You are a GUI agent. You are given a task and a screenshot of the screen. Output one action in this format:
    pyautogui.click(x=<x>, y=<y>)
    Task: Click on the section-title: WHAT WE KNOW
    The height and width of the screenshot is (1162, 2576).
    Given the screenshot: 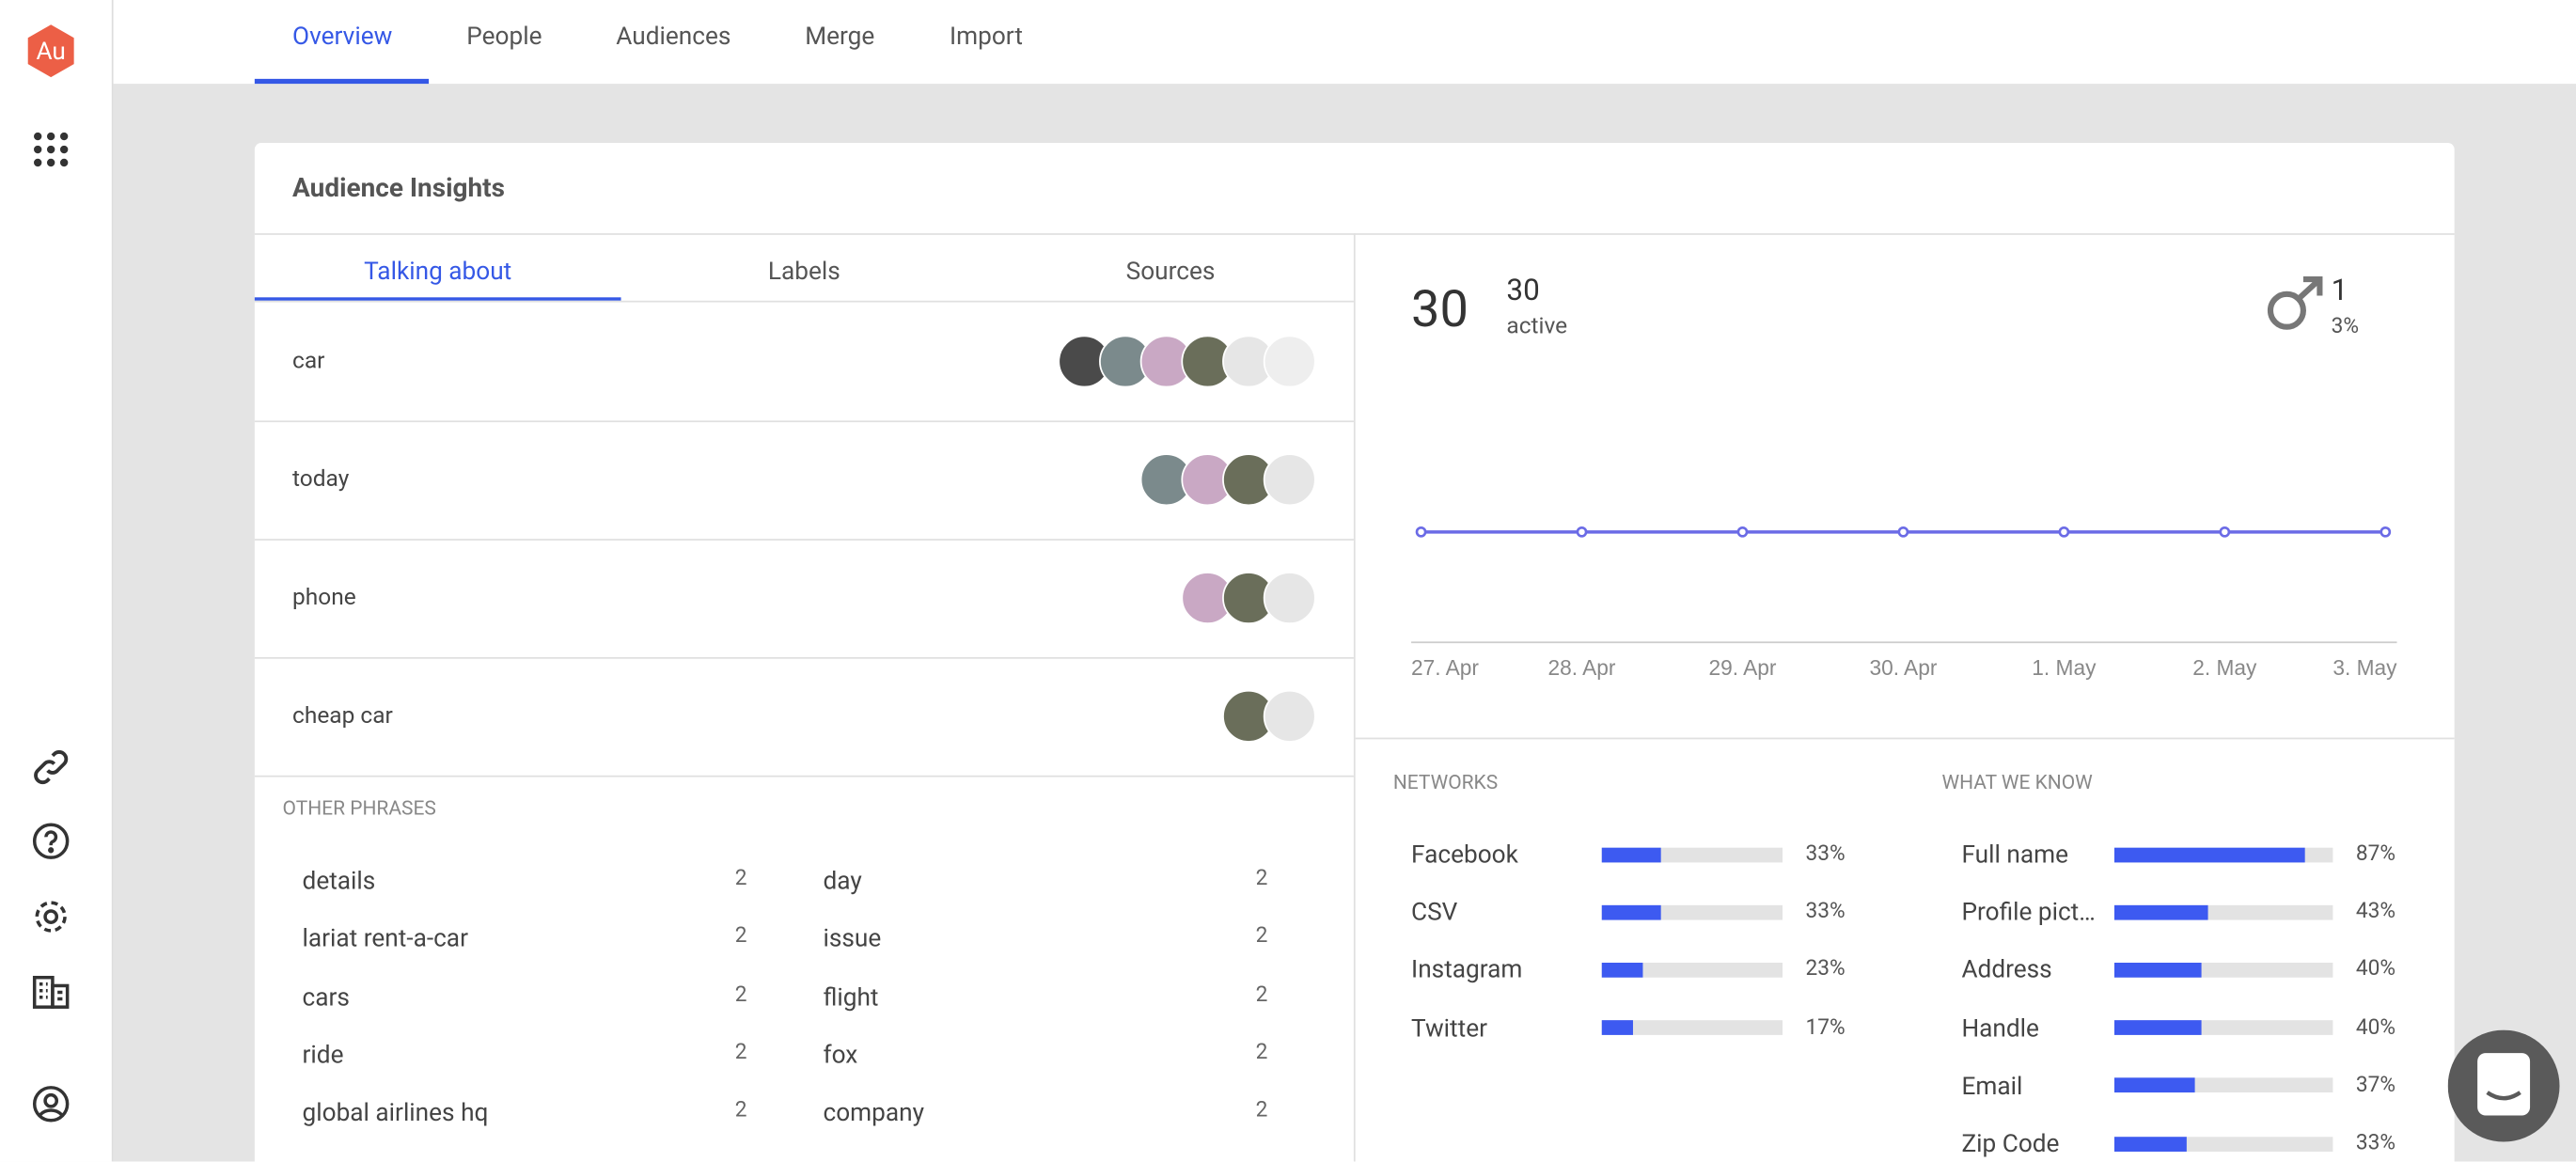 What is the action you would take?
    pyautogui.click(x=2017, y=782)
    